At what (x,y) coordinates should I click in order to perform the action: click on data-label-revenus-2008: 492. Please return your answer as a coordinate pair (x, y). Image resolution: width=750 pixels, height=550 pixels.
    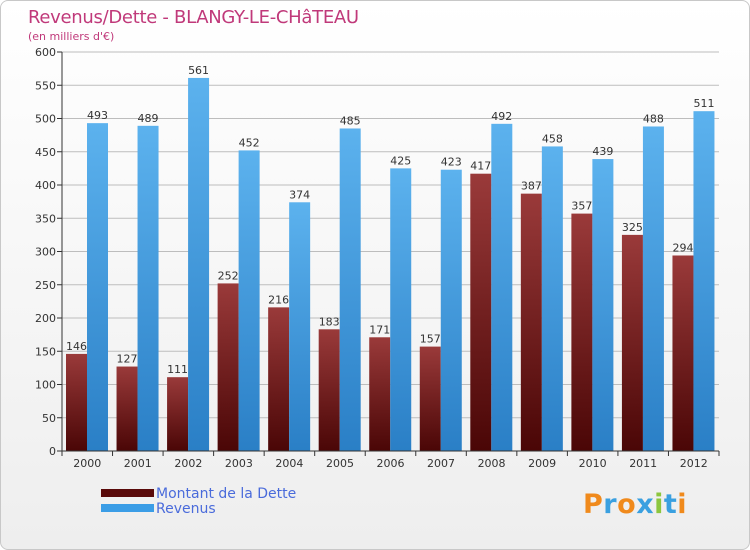
    Looking at the image, I should click on (501, 116).